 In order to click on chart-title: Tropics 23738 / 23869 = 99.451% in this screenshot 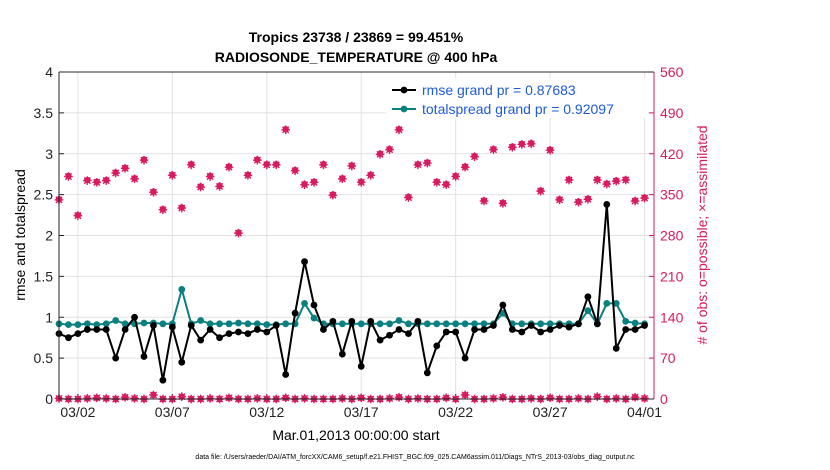, I will do `click(356, 37)`.